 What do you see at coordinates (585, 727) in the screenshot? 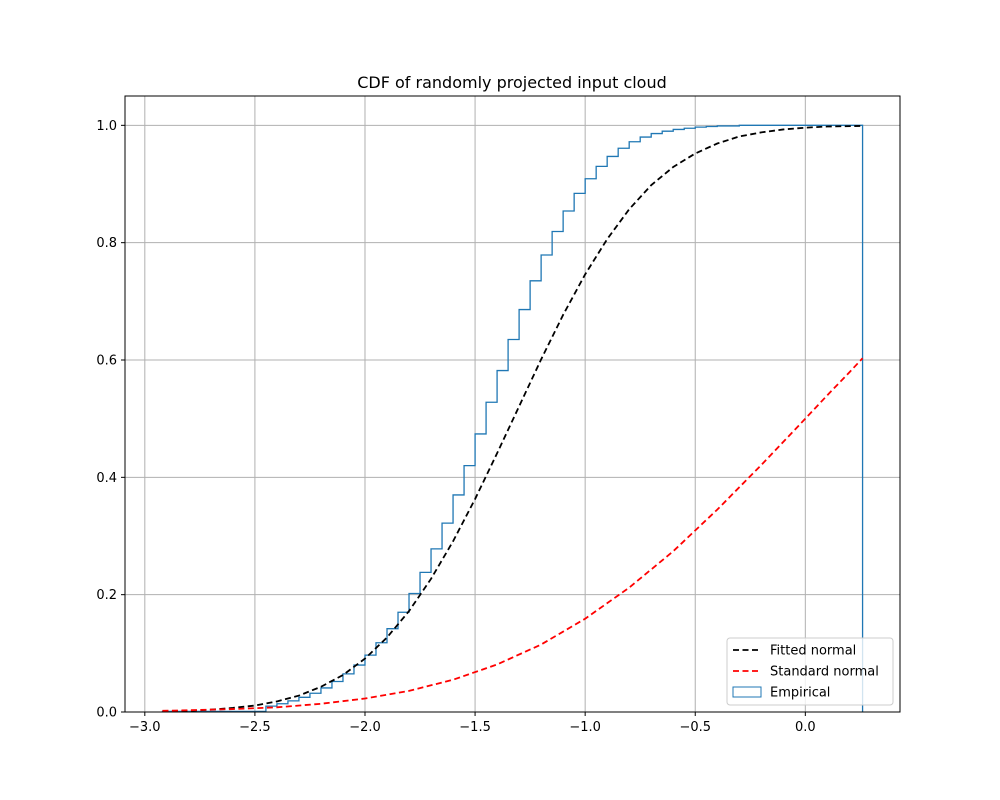
I see `x-tick-label: −1.0` at bounding box center [585, 727].